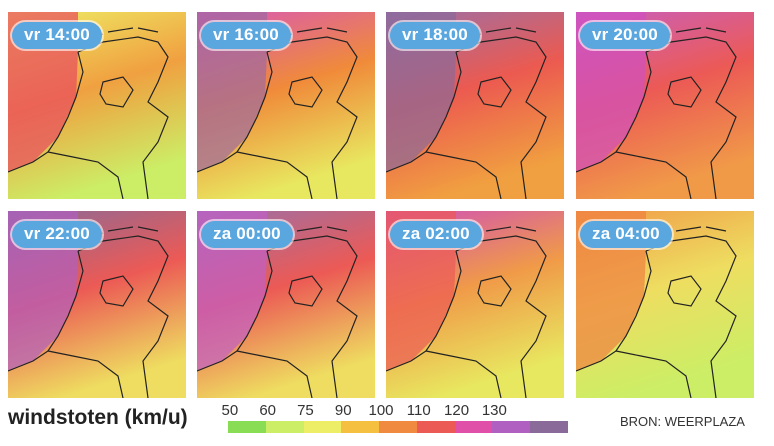 This screenshot has width=774, height=446. Describe the element at coordinates (57, 35) in the screenshot. I see `time-label: vr 14:00` at that location.